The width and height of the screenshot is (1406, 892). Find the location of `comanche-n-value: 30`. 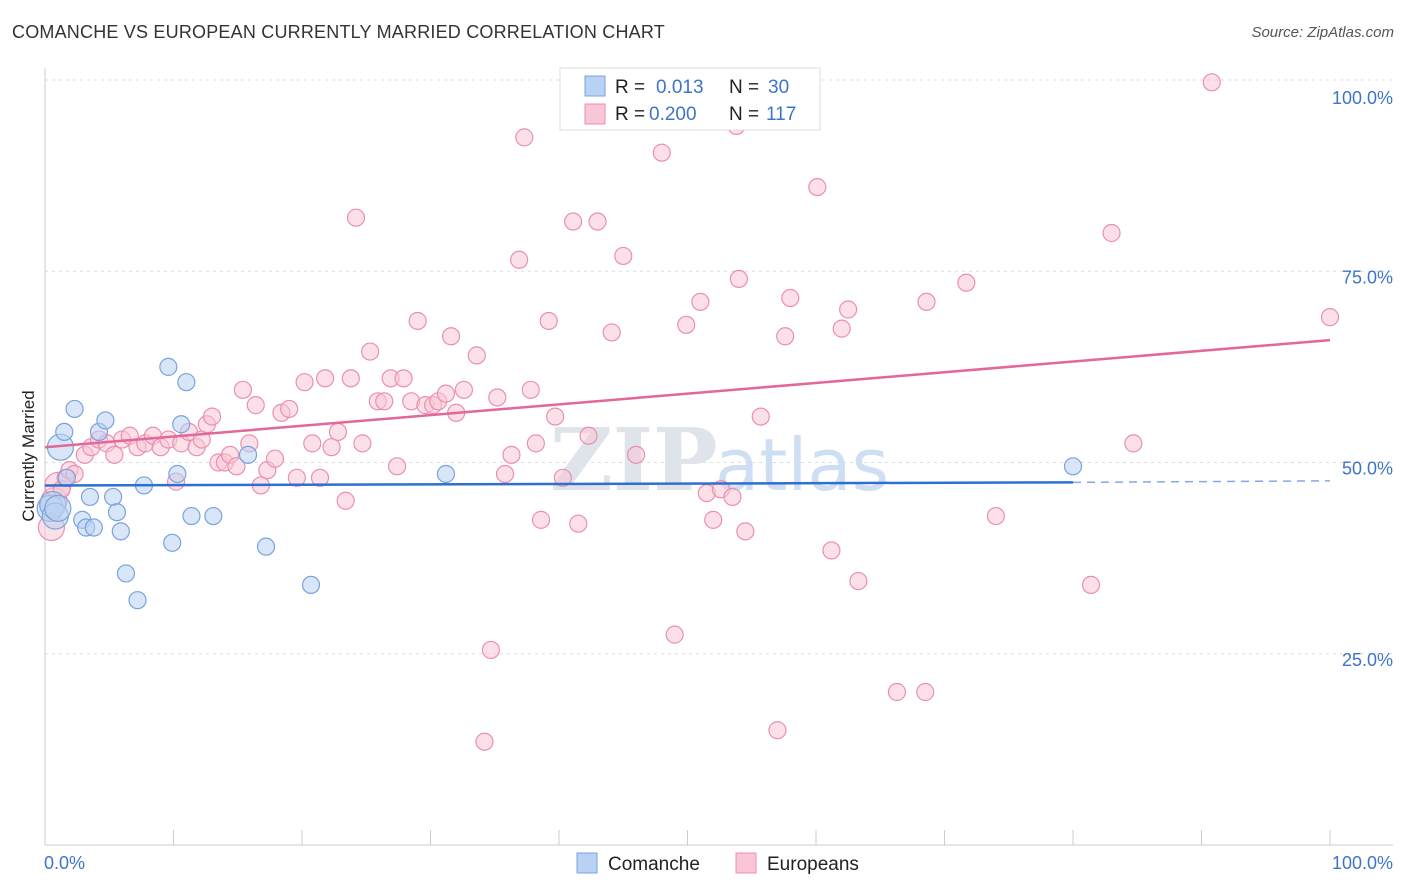

comanche-n-value: 30 is located at coordinates (778, 87).